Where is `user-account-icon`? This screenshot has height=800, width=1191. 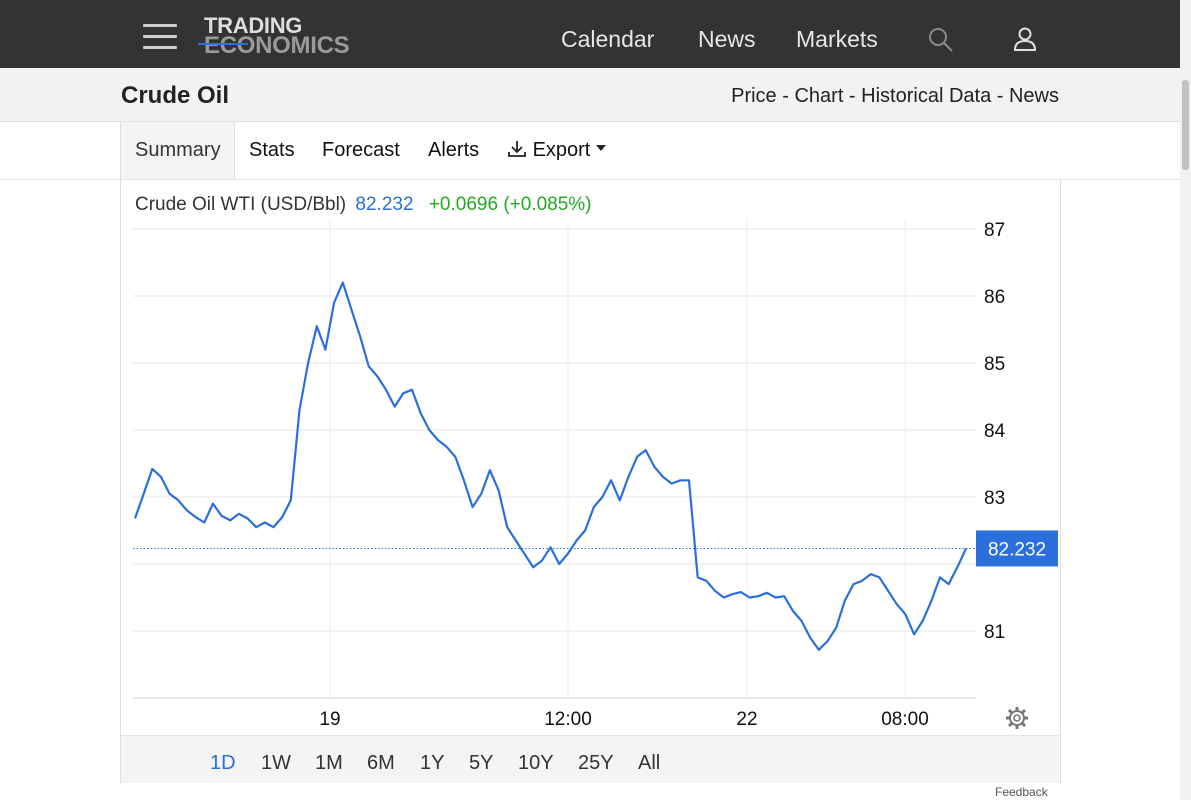
user-account-icon is located at coordinates (1025, 39).